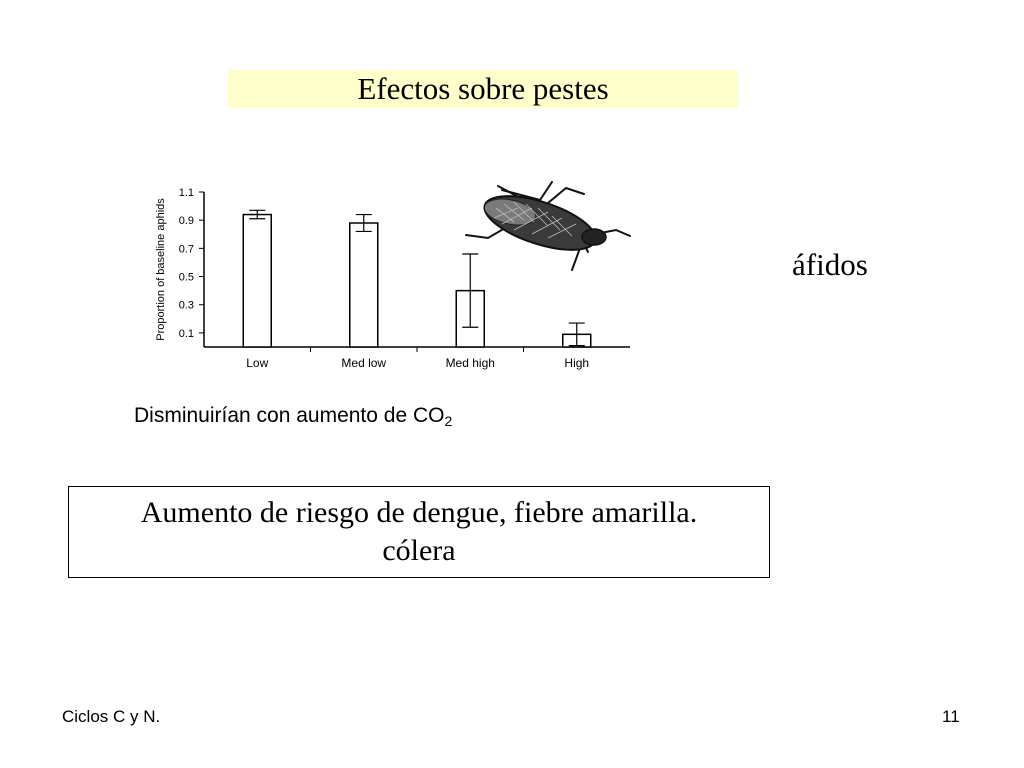 This screenshot has width=1024, height=768. I want to click on risk-text-line2: cólera, so click(419, 550).